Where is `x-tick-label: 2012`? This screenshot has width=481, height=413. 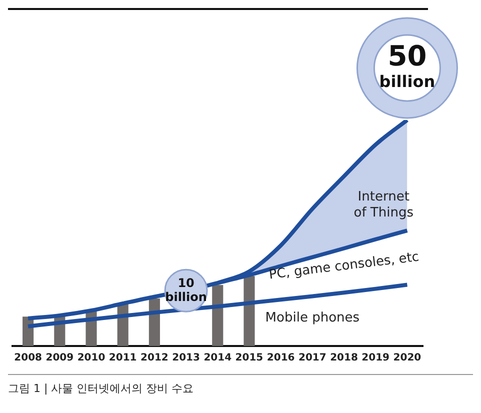
x-tick-label: 2012 is located at coordinates (154, 358).